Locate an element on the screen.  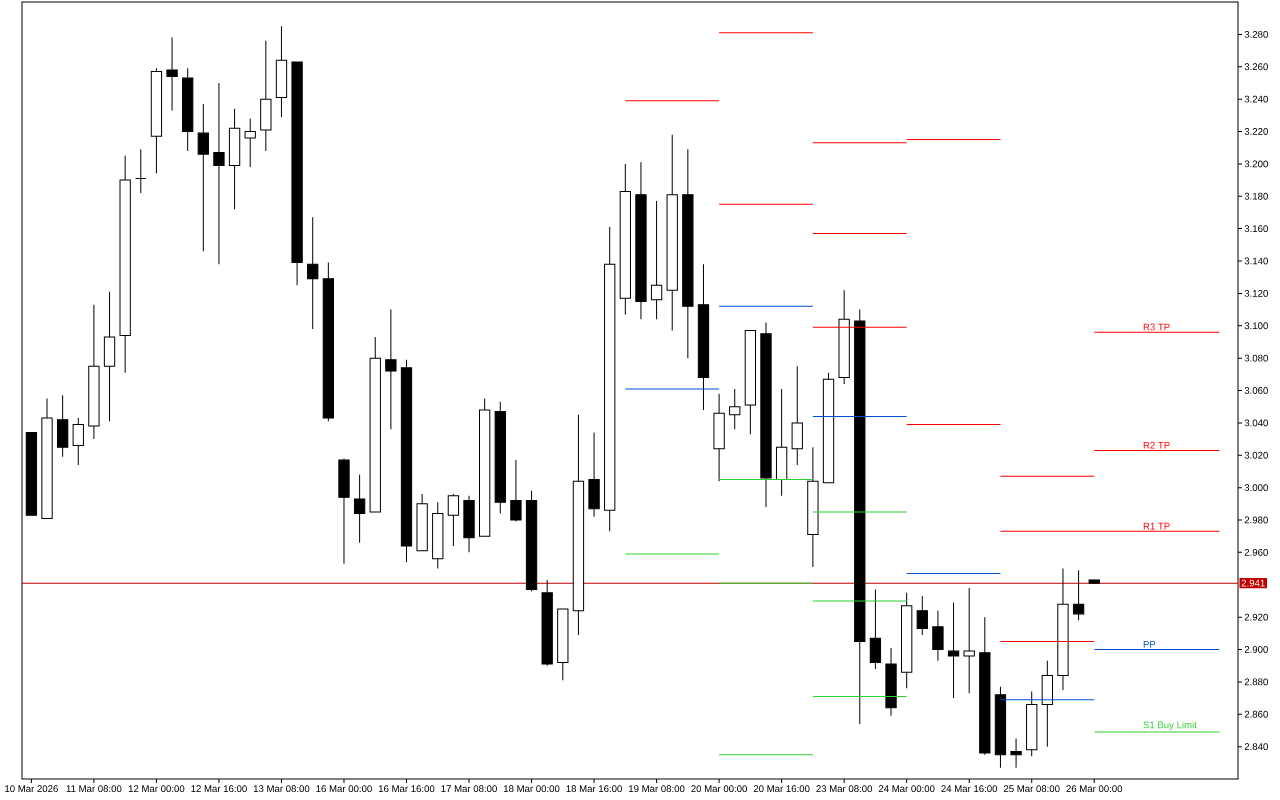
y-tick-label: 2.900 is located at coordinates (1256, 649).